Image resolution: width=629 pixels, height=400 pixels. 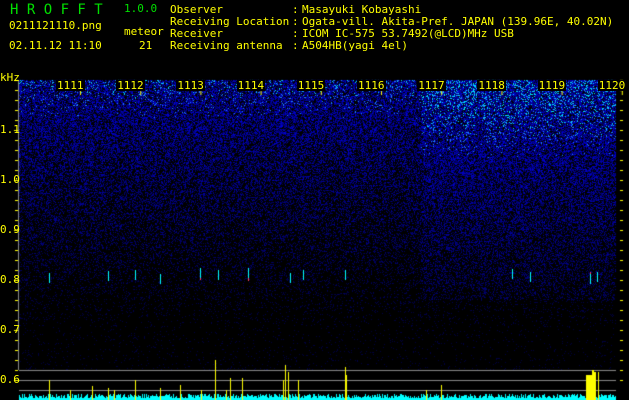 What do you see at coordinates (10, 179) in the screenshot?
I see `y-tick-label: 1.0` at bounding box center [10, 179].